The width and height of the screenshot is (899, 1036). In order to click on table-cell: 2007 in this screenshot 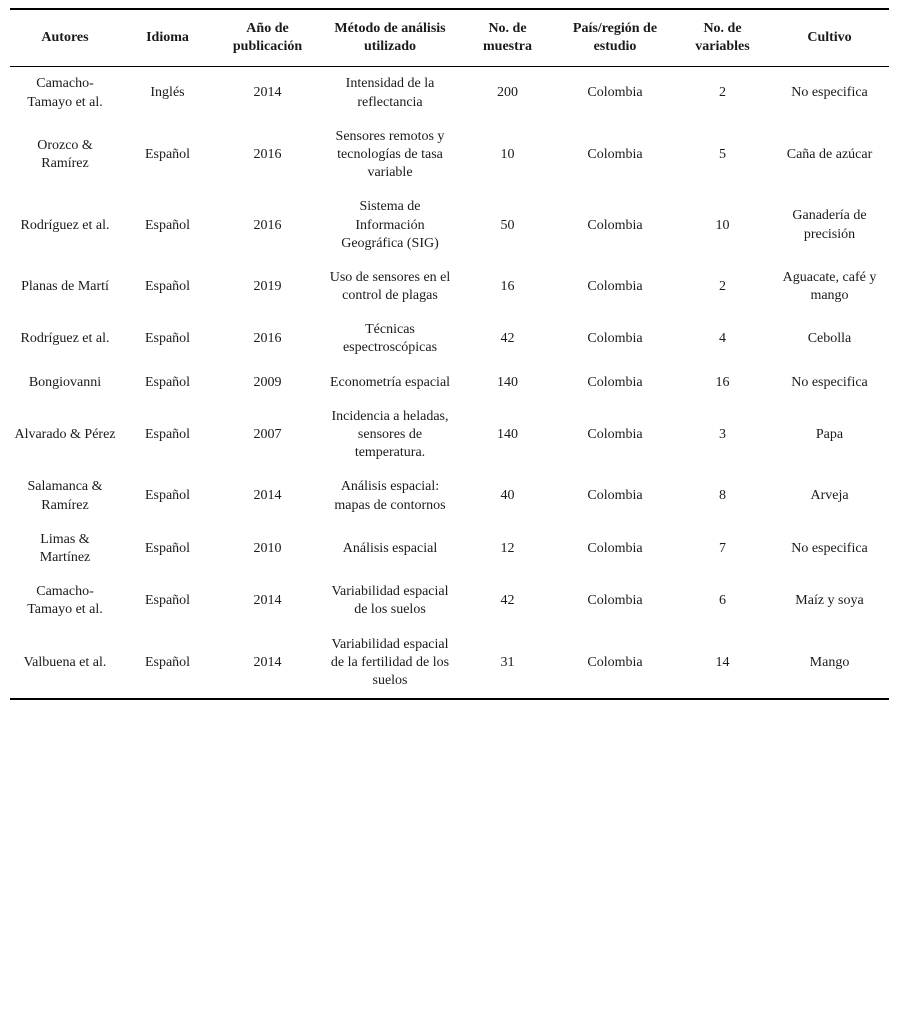, I will do `click(267, 434)`.